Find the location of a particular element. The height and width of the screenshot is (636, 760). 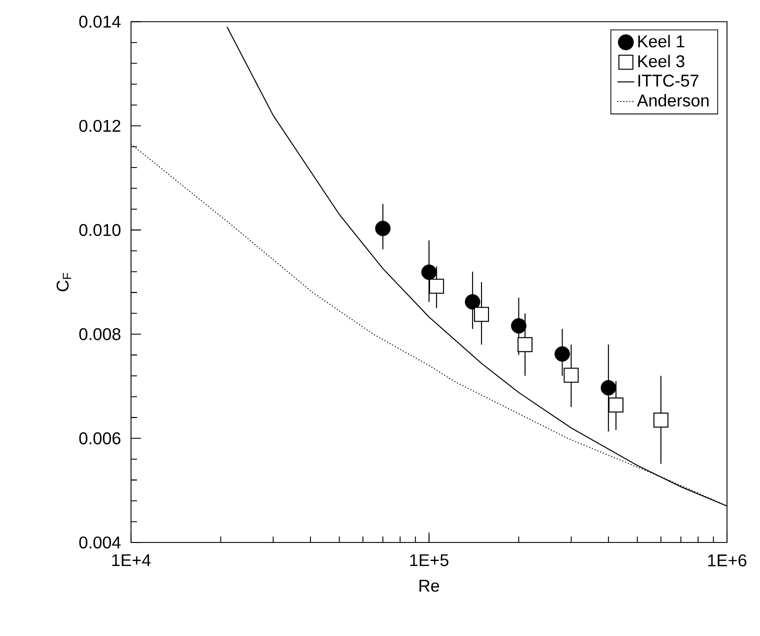

y-tick-label: 0.010 is located at coordinates (99, 230).